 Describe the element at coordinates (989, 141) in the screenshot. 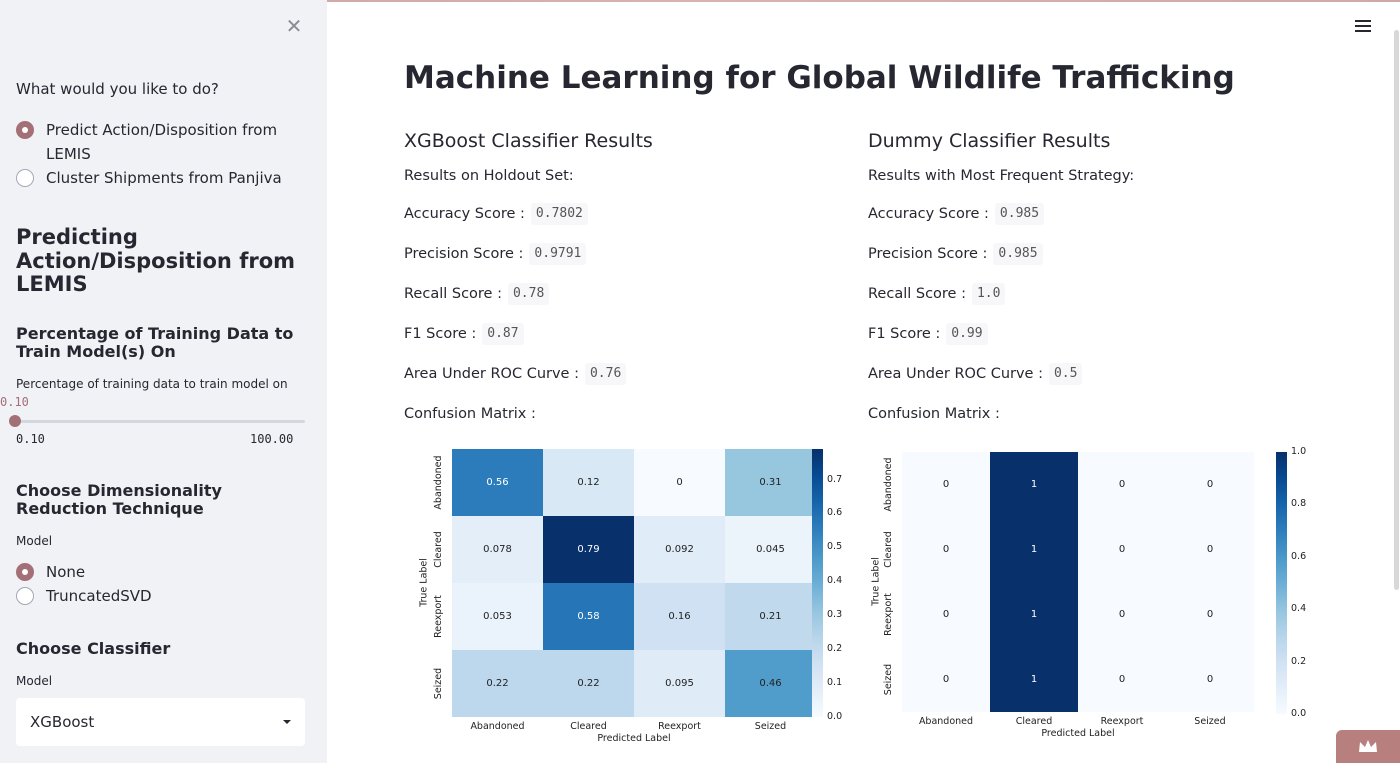

I see `dummy-header: Dummy Classifier Results` at that location.